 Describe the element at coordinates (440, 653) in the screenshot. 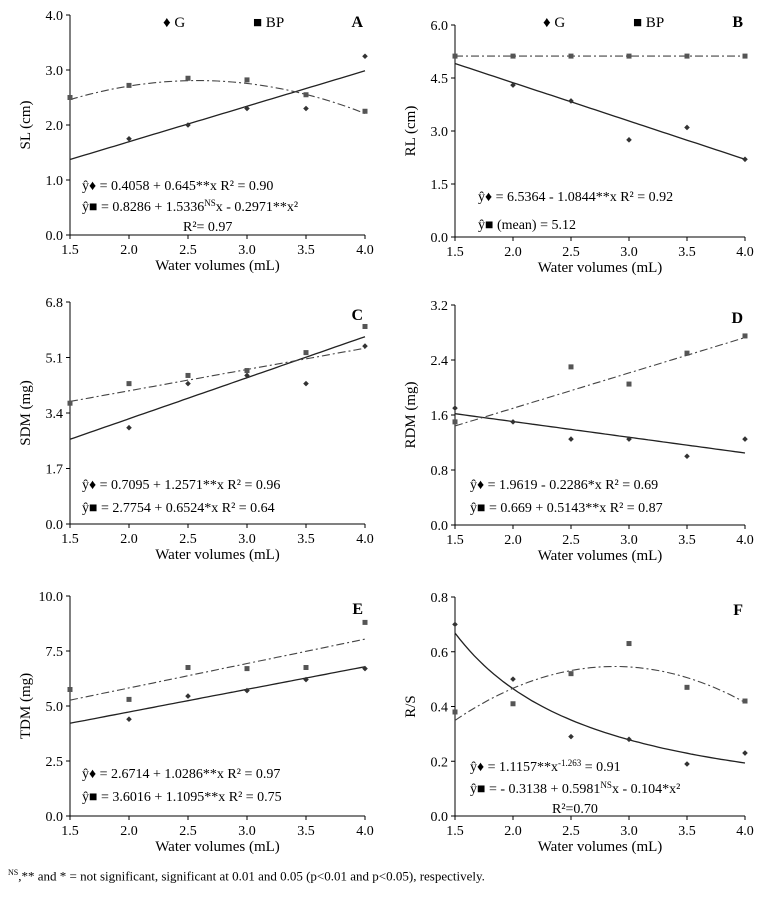

I see `y-tick-label: 0.6` at that location.